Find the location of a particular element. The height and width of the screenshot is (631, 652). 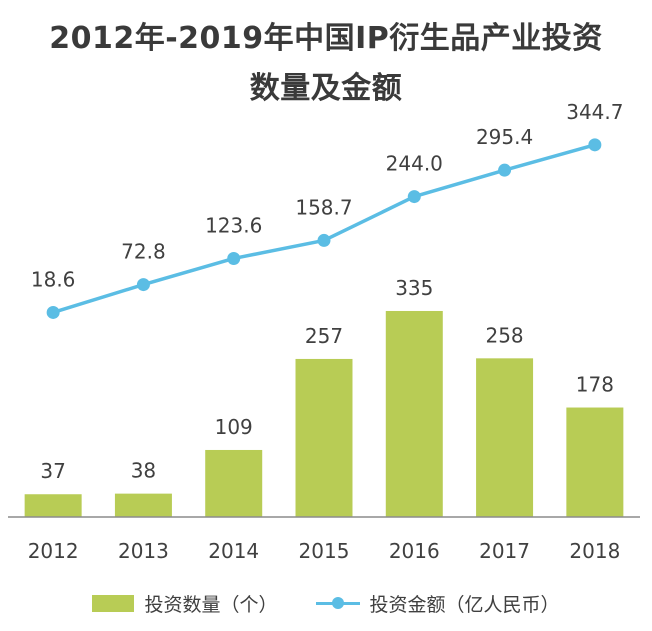

legend-line-swatch is located at coordinates (337, 603).